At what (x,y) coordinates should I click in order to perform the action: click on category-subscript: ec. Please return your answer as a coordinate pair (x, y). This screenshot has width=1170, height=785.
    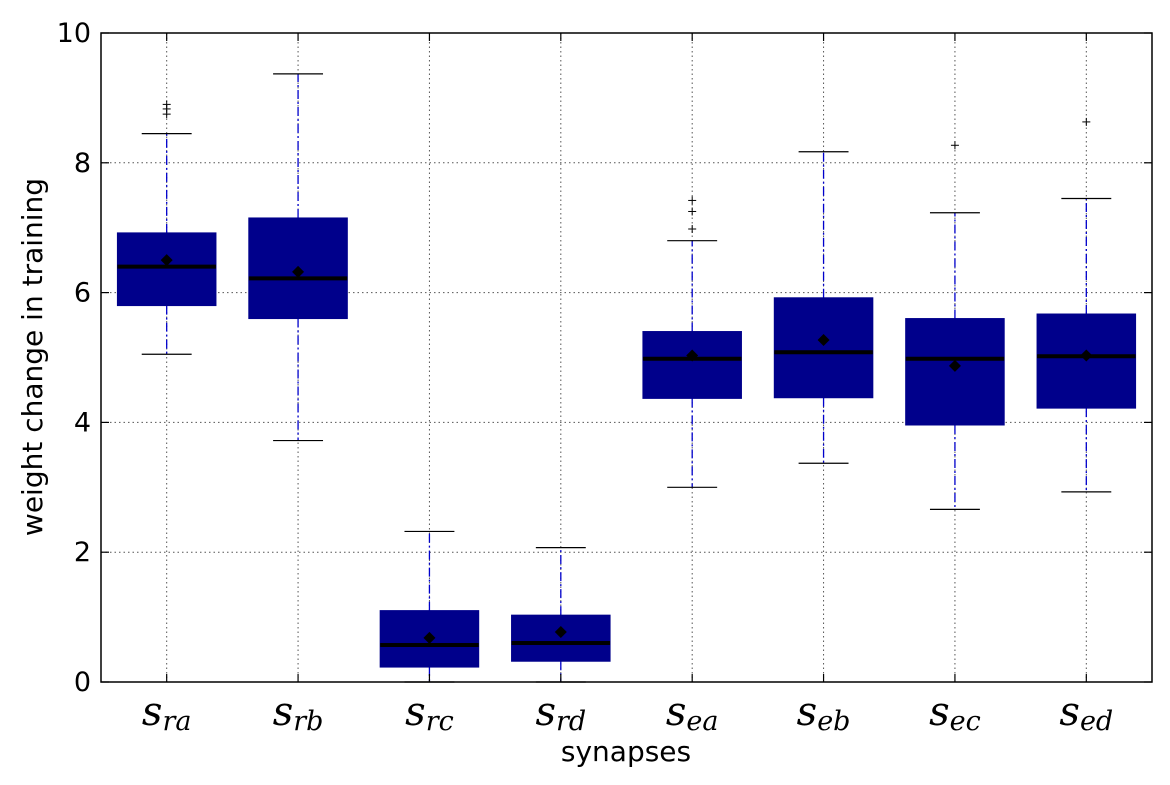
    Looking at the image, I should click on (965, 721).